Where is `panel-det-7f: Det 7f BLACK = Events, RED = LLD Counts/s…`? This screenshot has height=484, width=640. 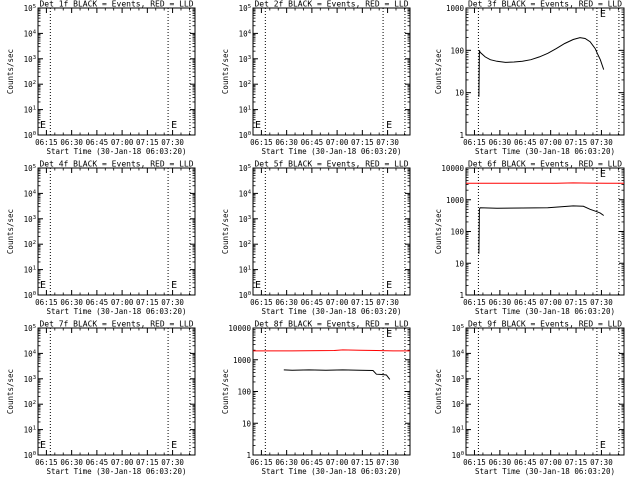
panel-det-7f: Det 7f BLACK = Events, RED = LLD Counts/s… is located at coordinates (100, 398).